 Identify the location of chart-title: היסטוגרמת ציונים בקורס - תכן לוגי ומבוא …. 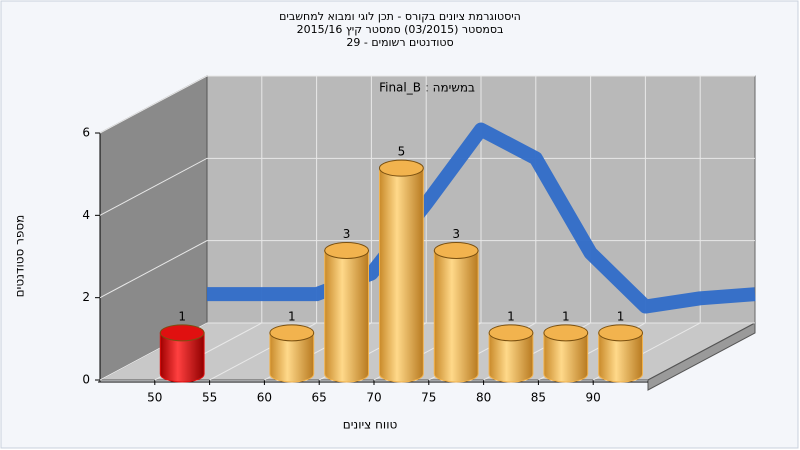
(400, 16).